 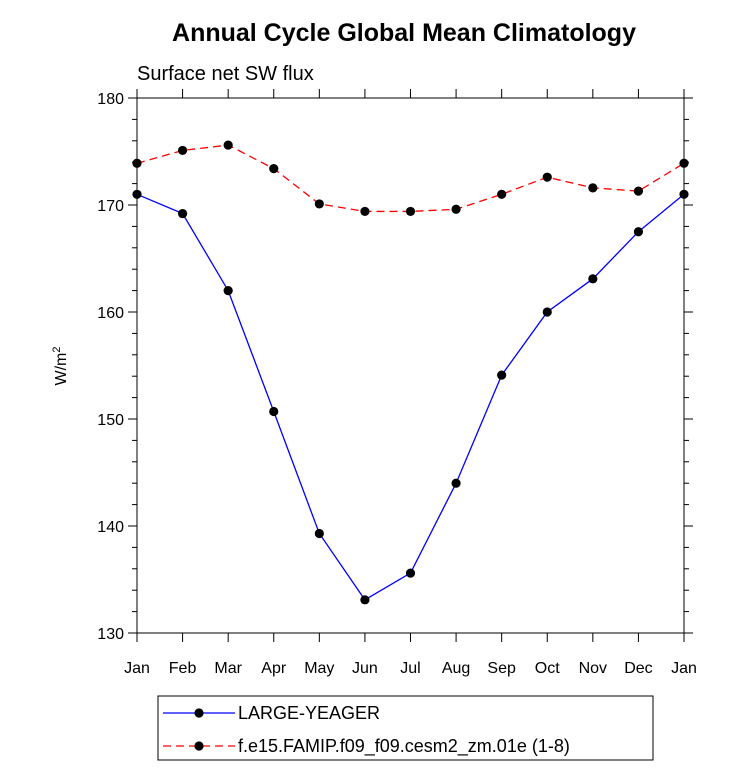 I want to click on y-tick-label: 150, so click(x=110, y=420).